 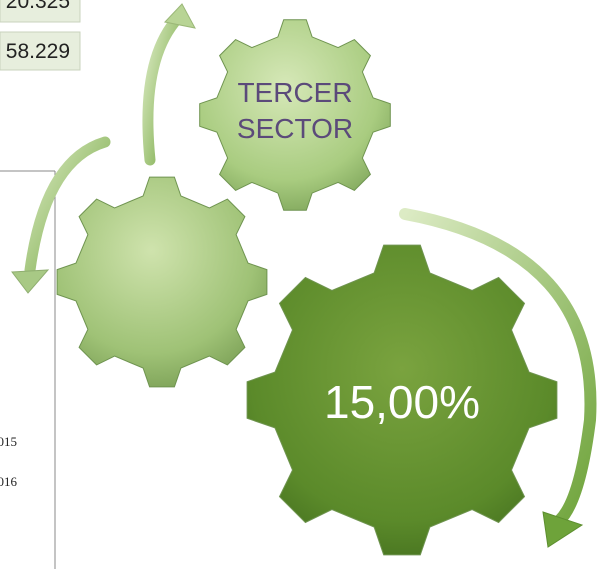 What do you see at coordinates (8, 441) in the screenshot?
I see `legend-entry: 2015` at bounding box center [8, 441].